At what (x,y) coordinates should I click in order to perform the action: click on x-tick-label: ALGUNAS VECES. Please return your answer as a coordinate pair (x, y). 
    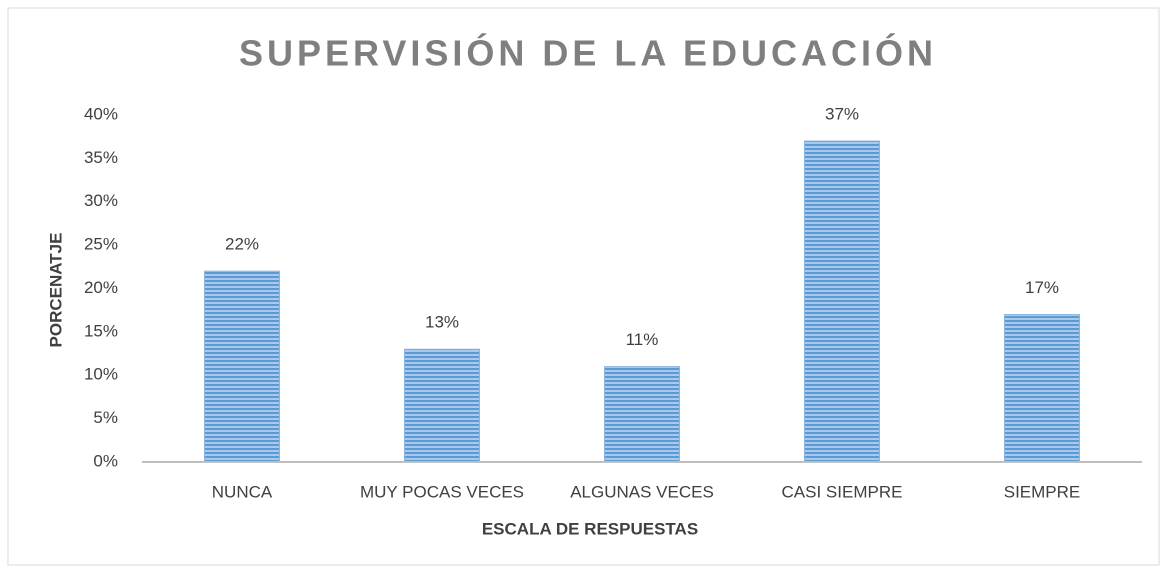
    Looking at the image, I should click on (642, 491).